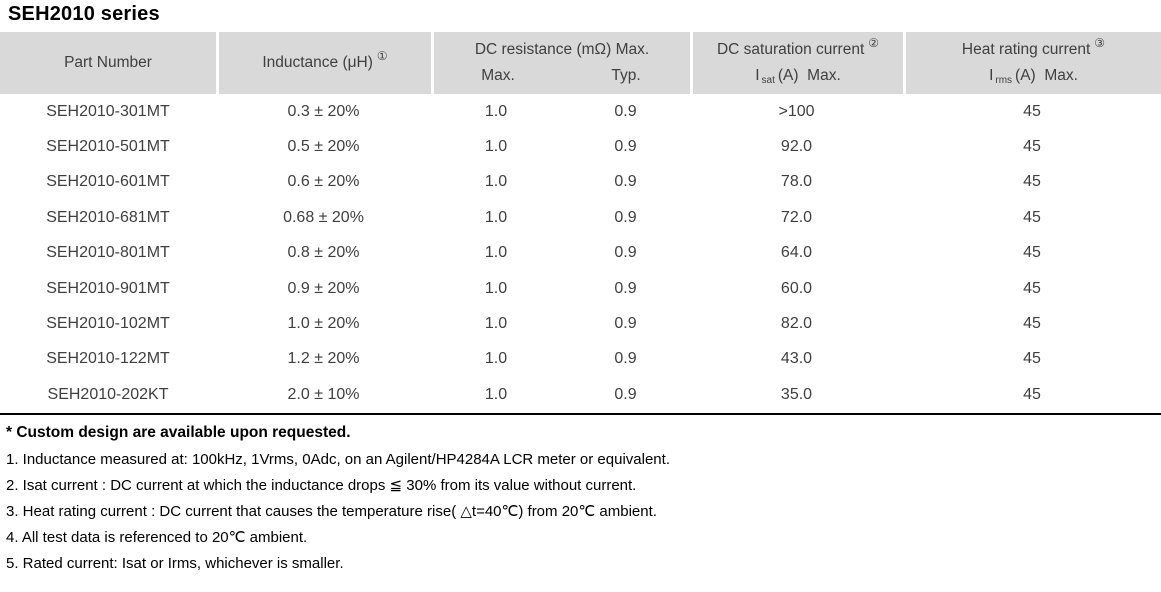 The height and width of the screenshot is (592, 1161). Describe the element at coordinates (1004, 80) in the screenshot. I see `irms-symbol-sub: rms` at that location.